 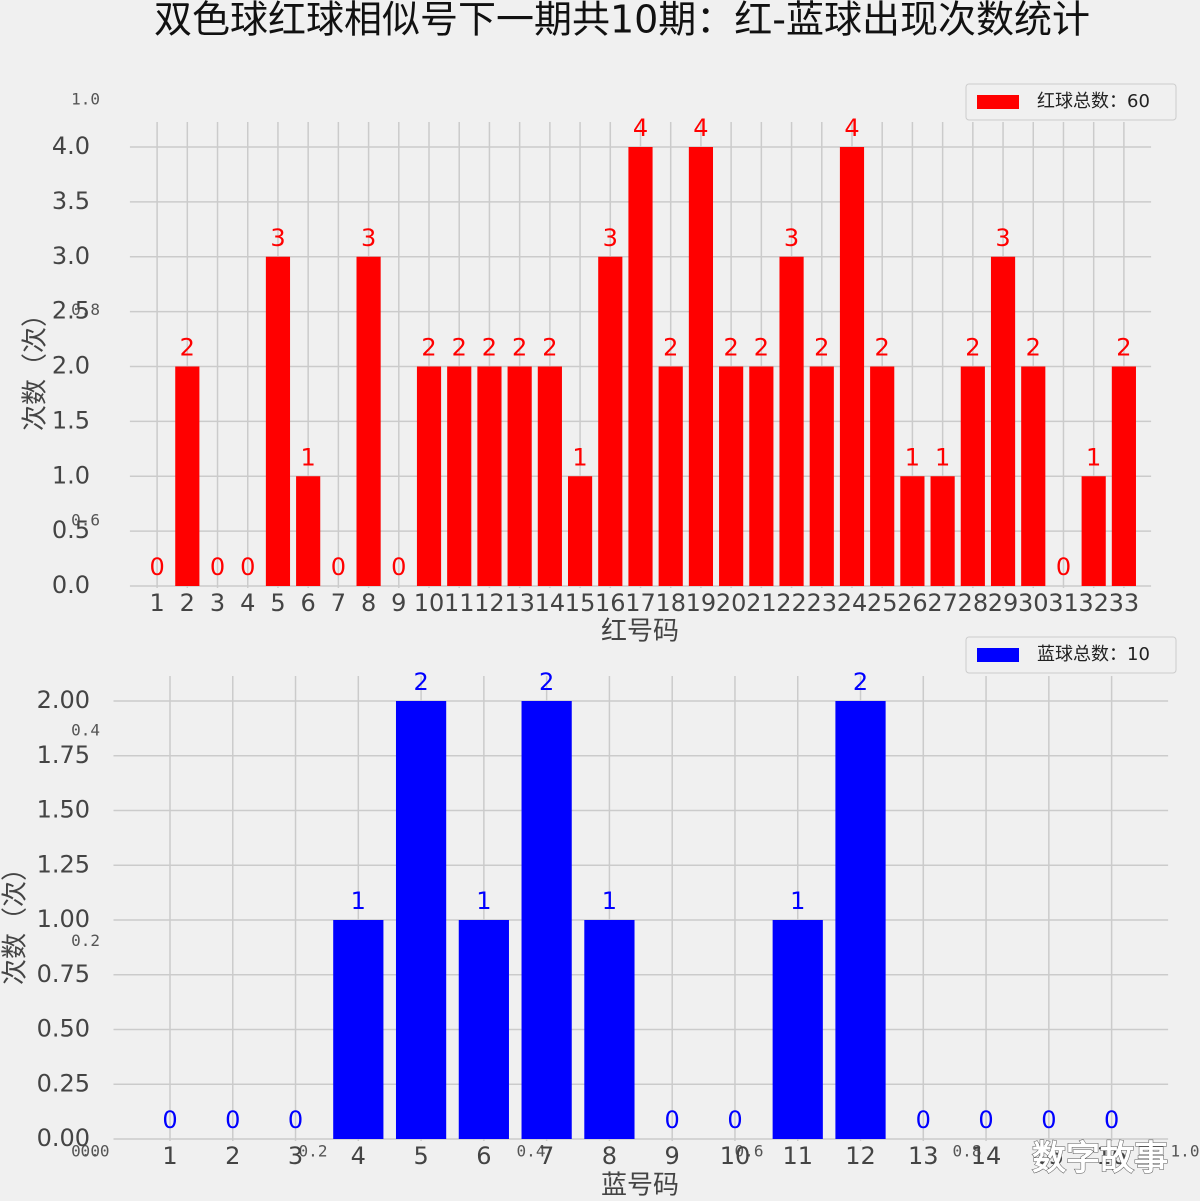 What do you see at coordinates (821, 603) in the screenshot?
I see `x-tick-label: 23` at bounding box center [821, 603].